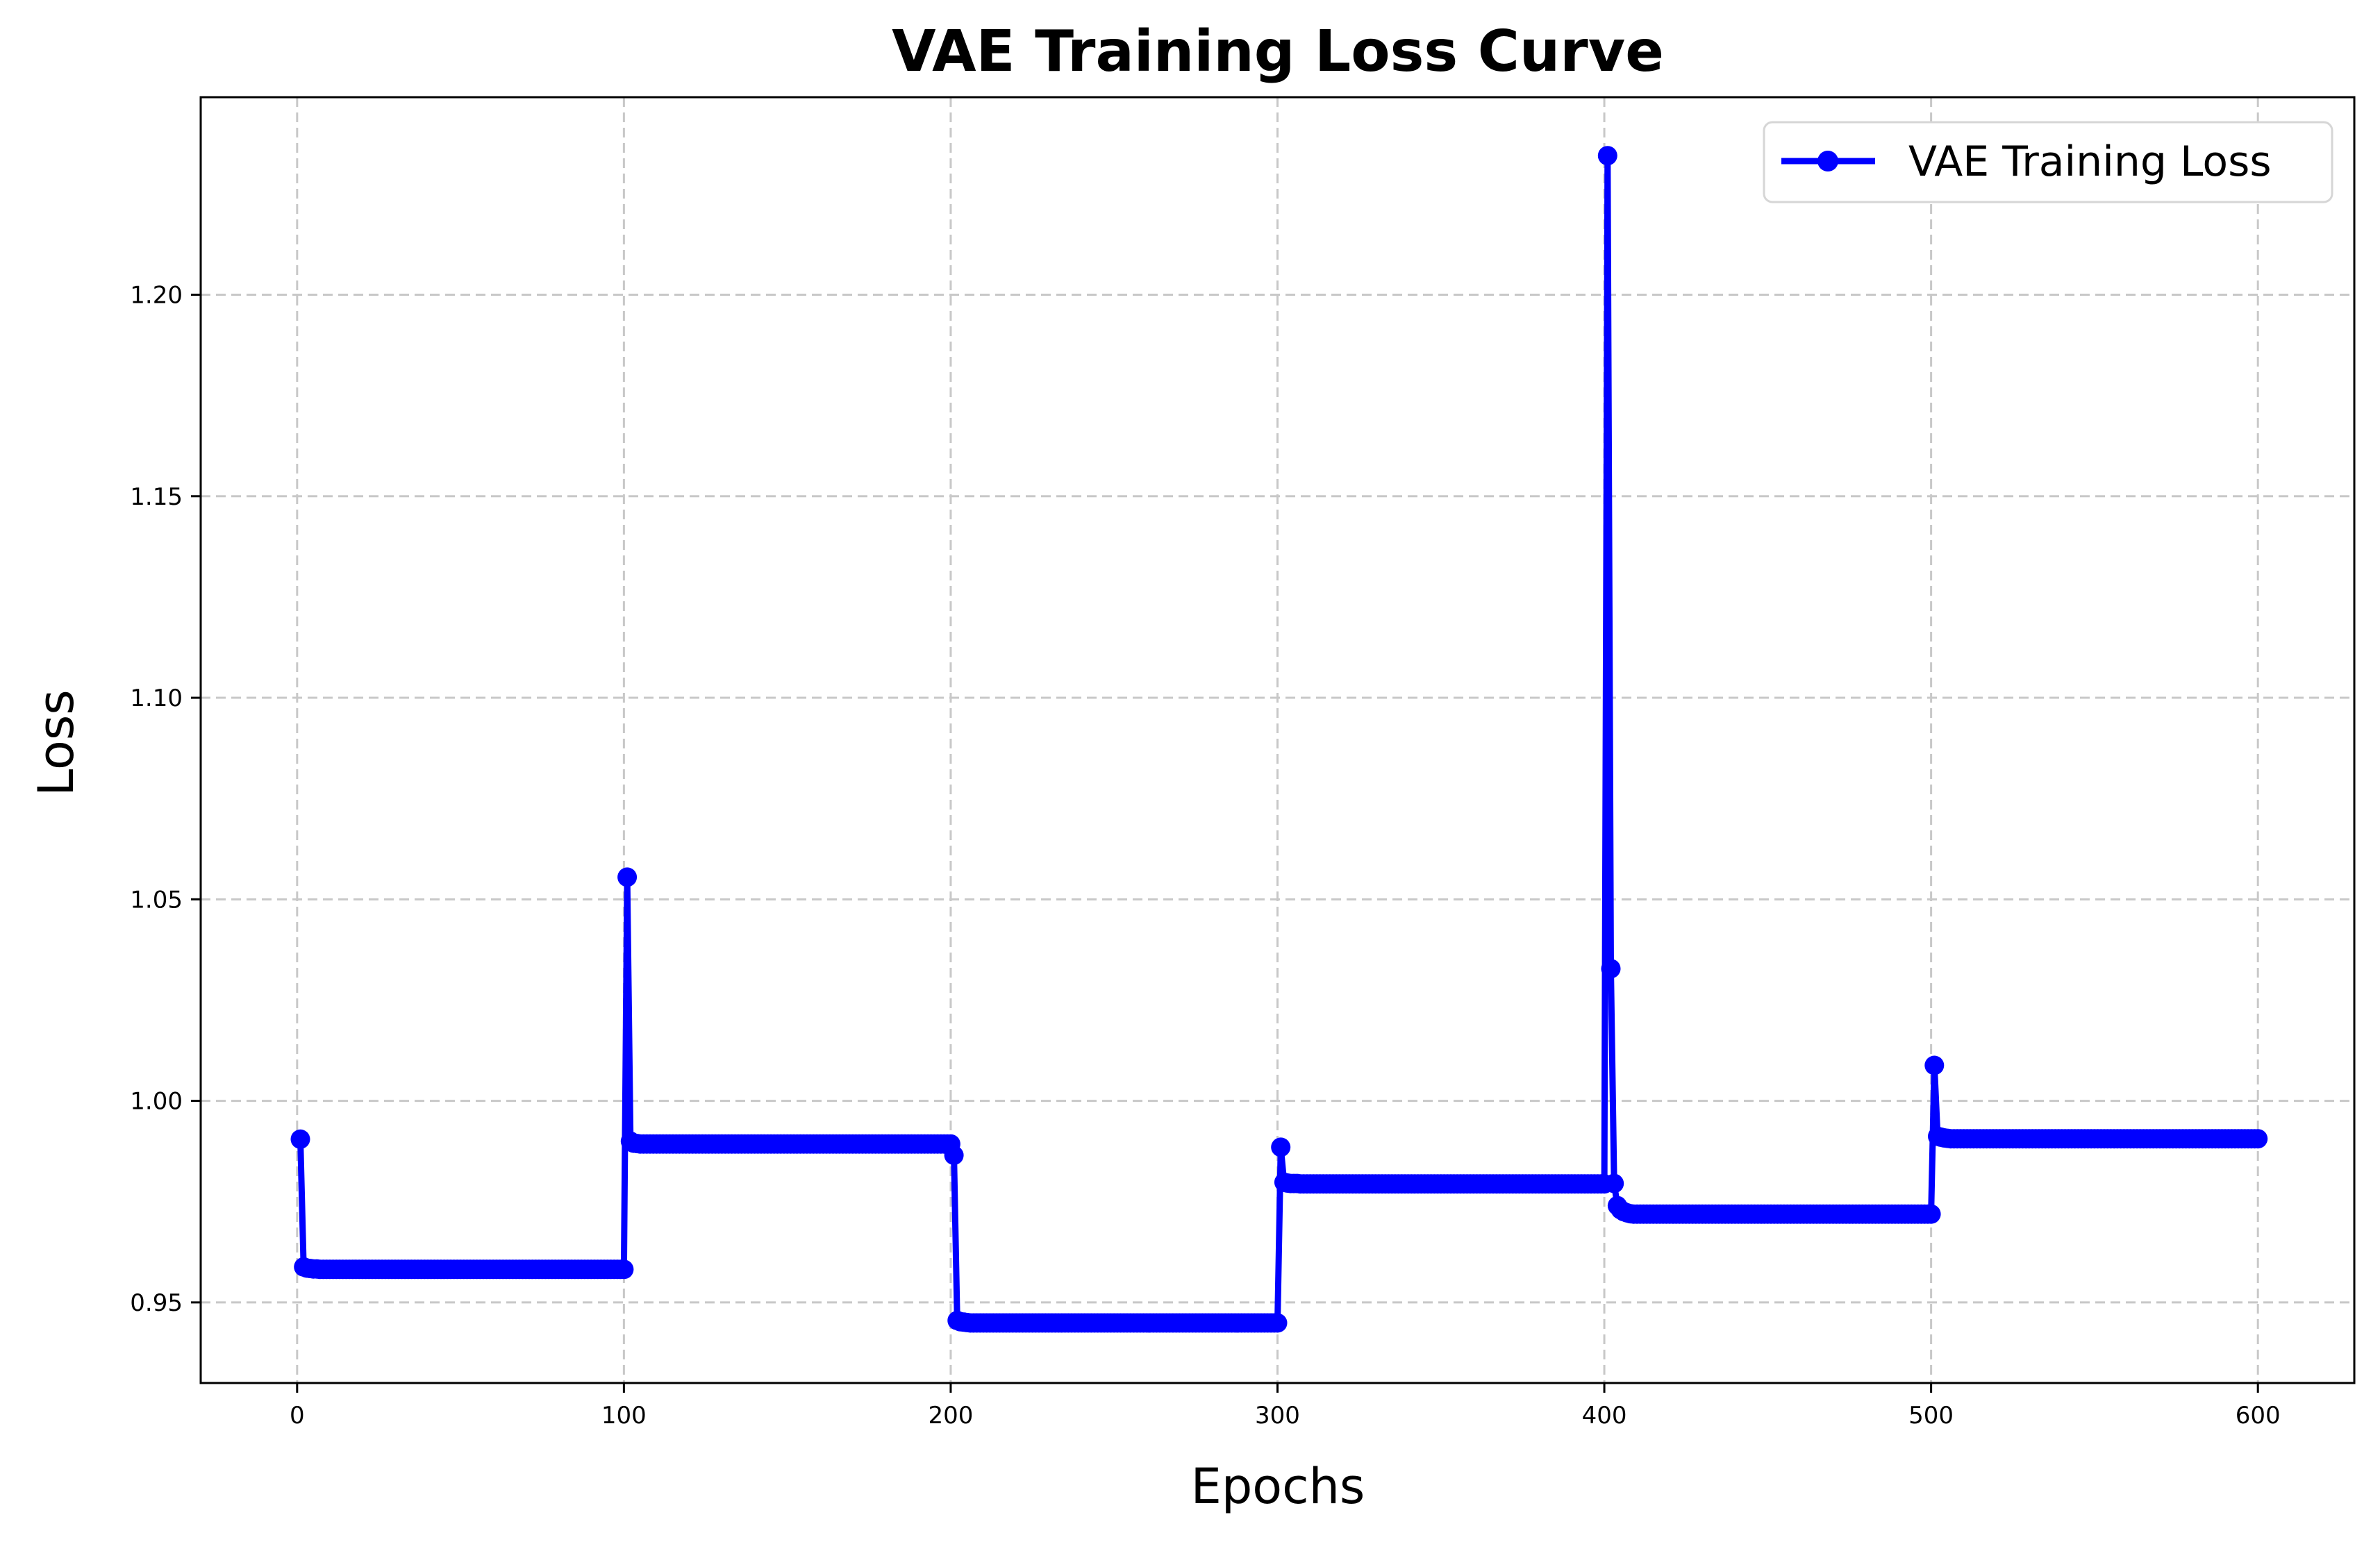 This screenshot has width=2380, height=1542. Describe the element at coordinates (156, 1102) in the screenshot. I see `y-tick-label: 1.00` at that location.